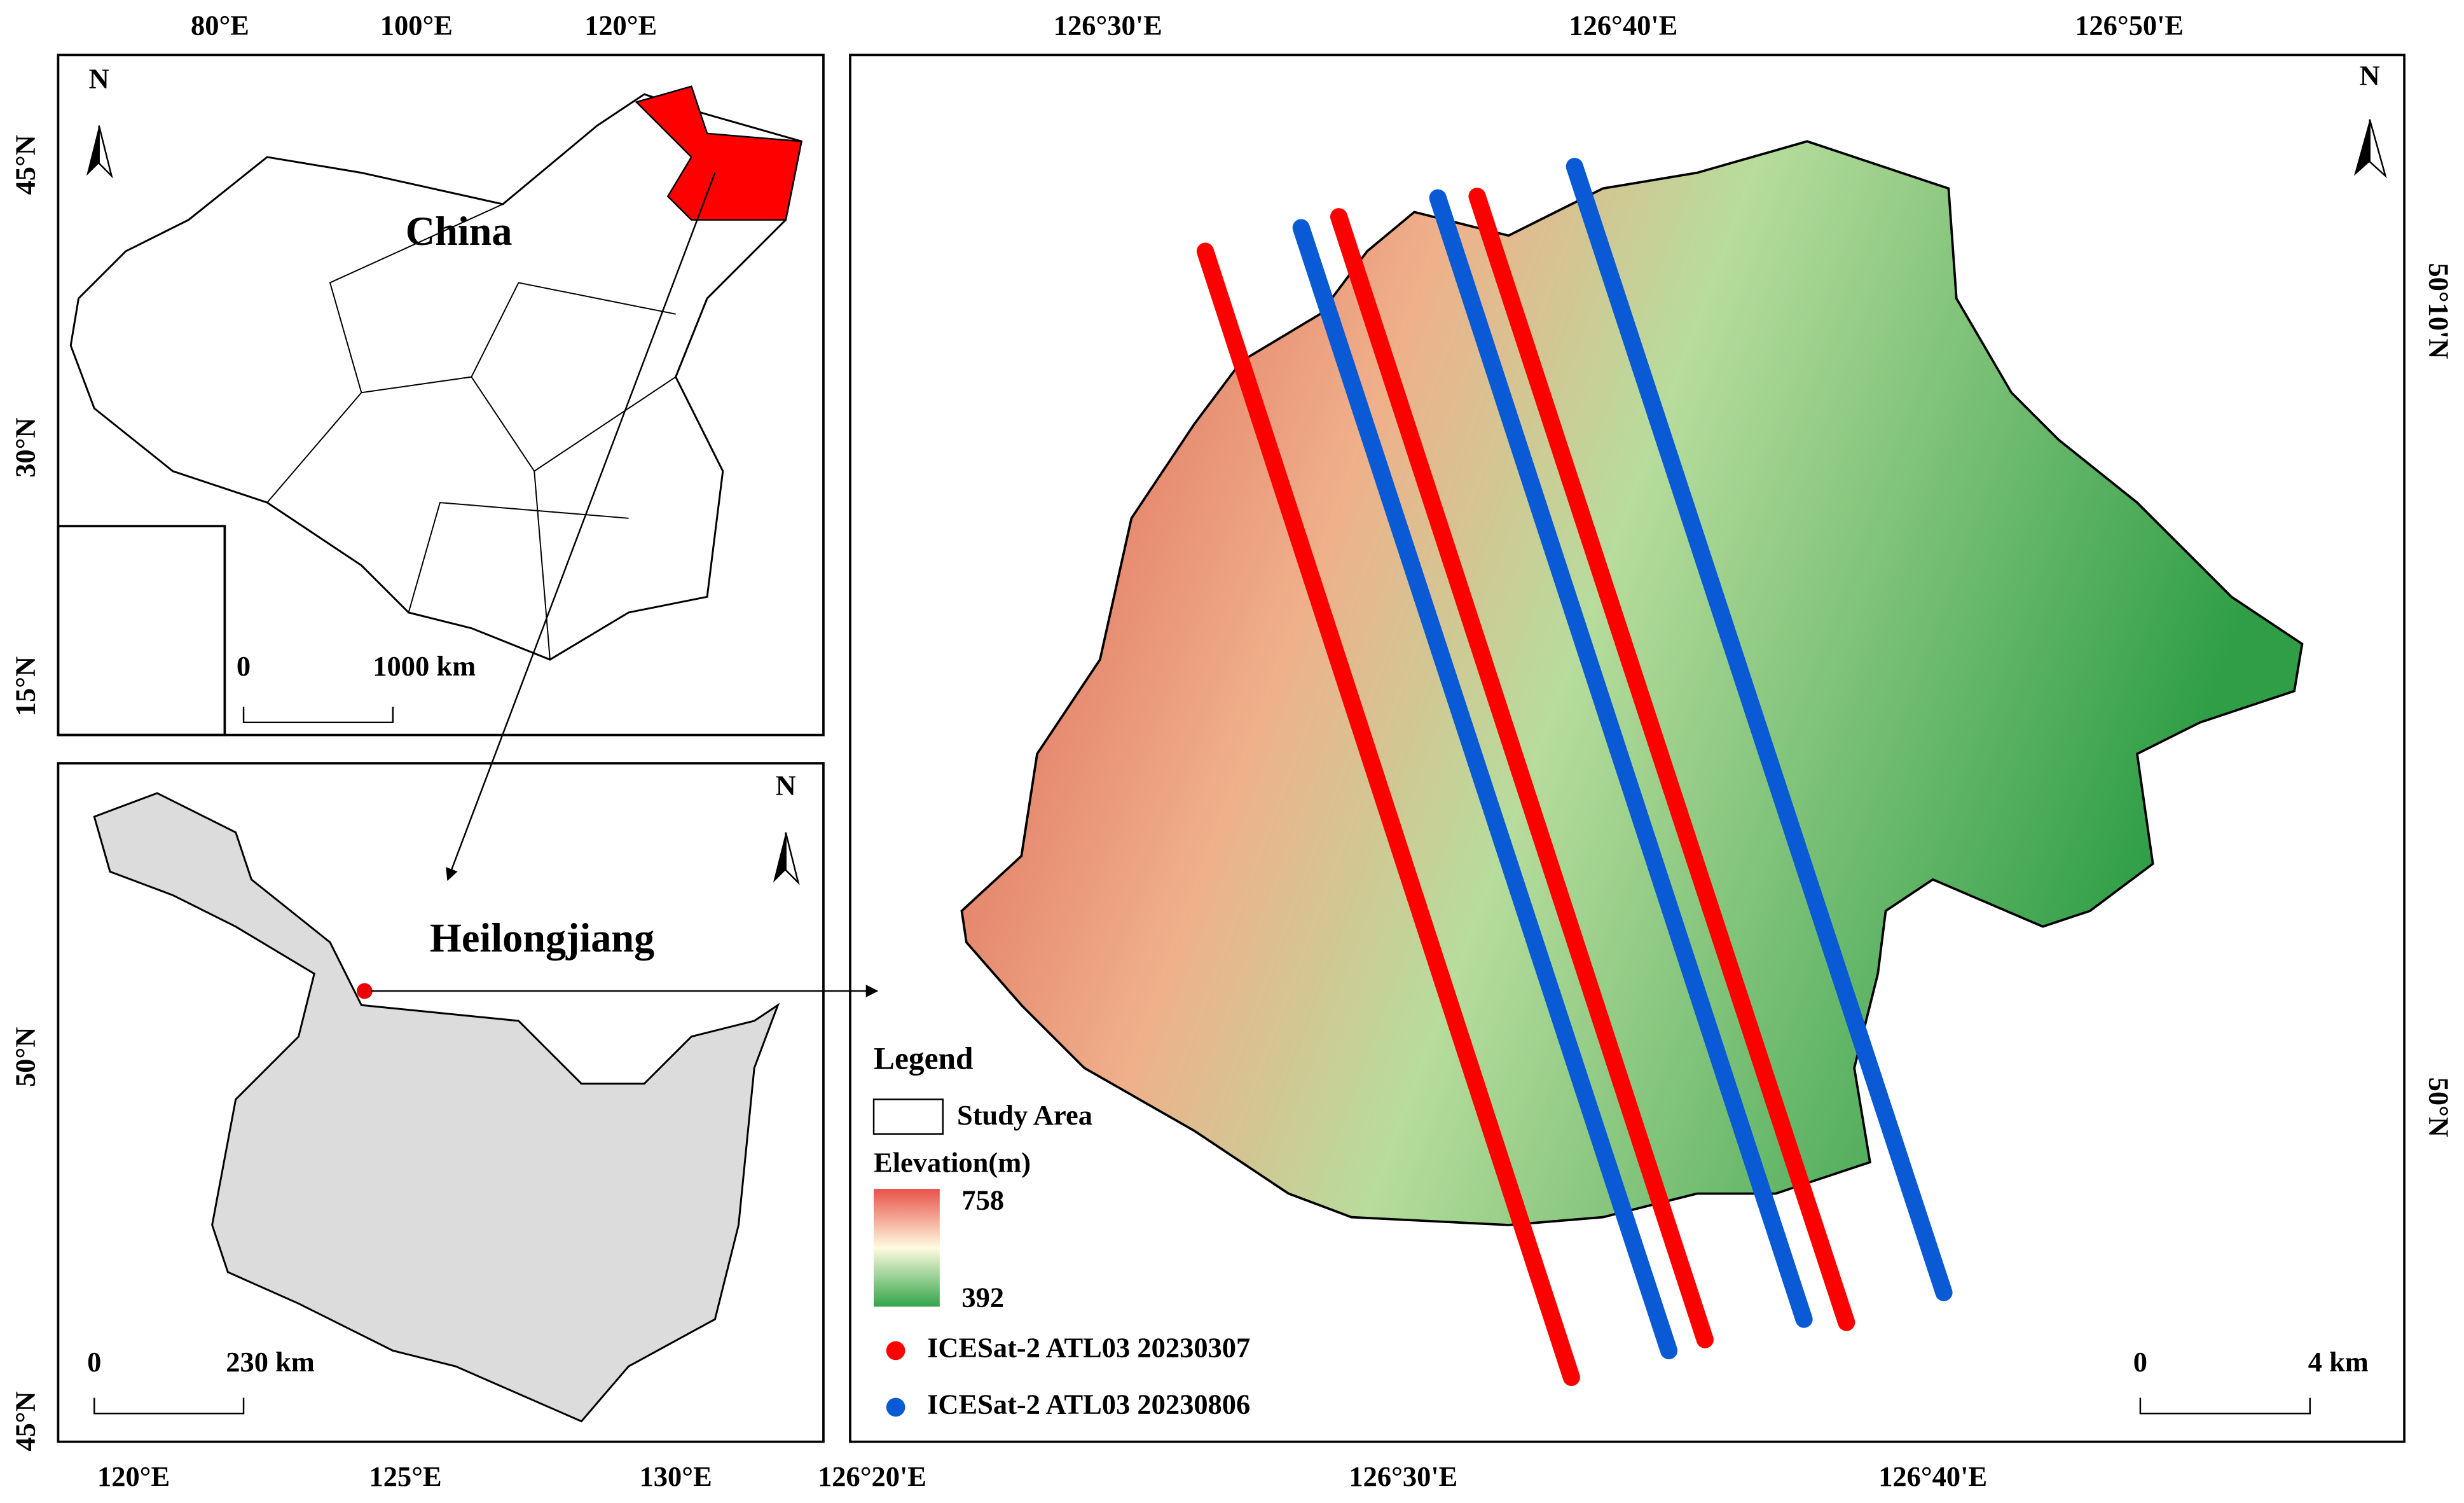 This screenshot has height=1503, width=2464. I want to click on tick-label: 50°10'N, so click(2438, 311).